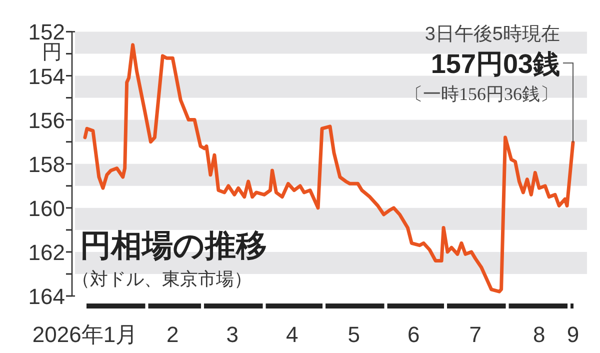 This screenshot has width=600, height=353. I want to click on annotation: 3日午後5時現在, so click(492, 34).